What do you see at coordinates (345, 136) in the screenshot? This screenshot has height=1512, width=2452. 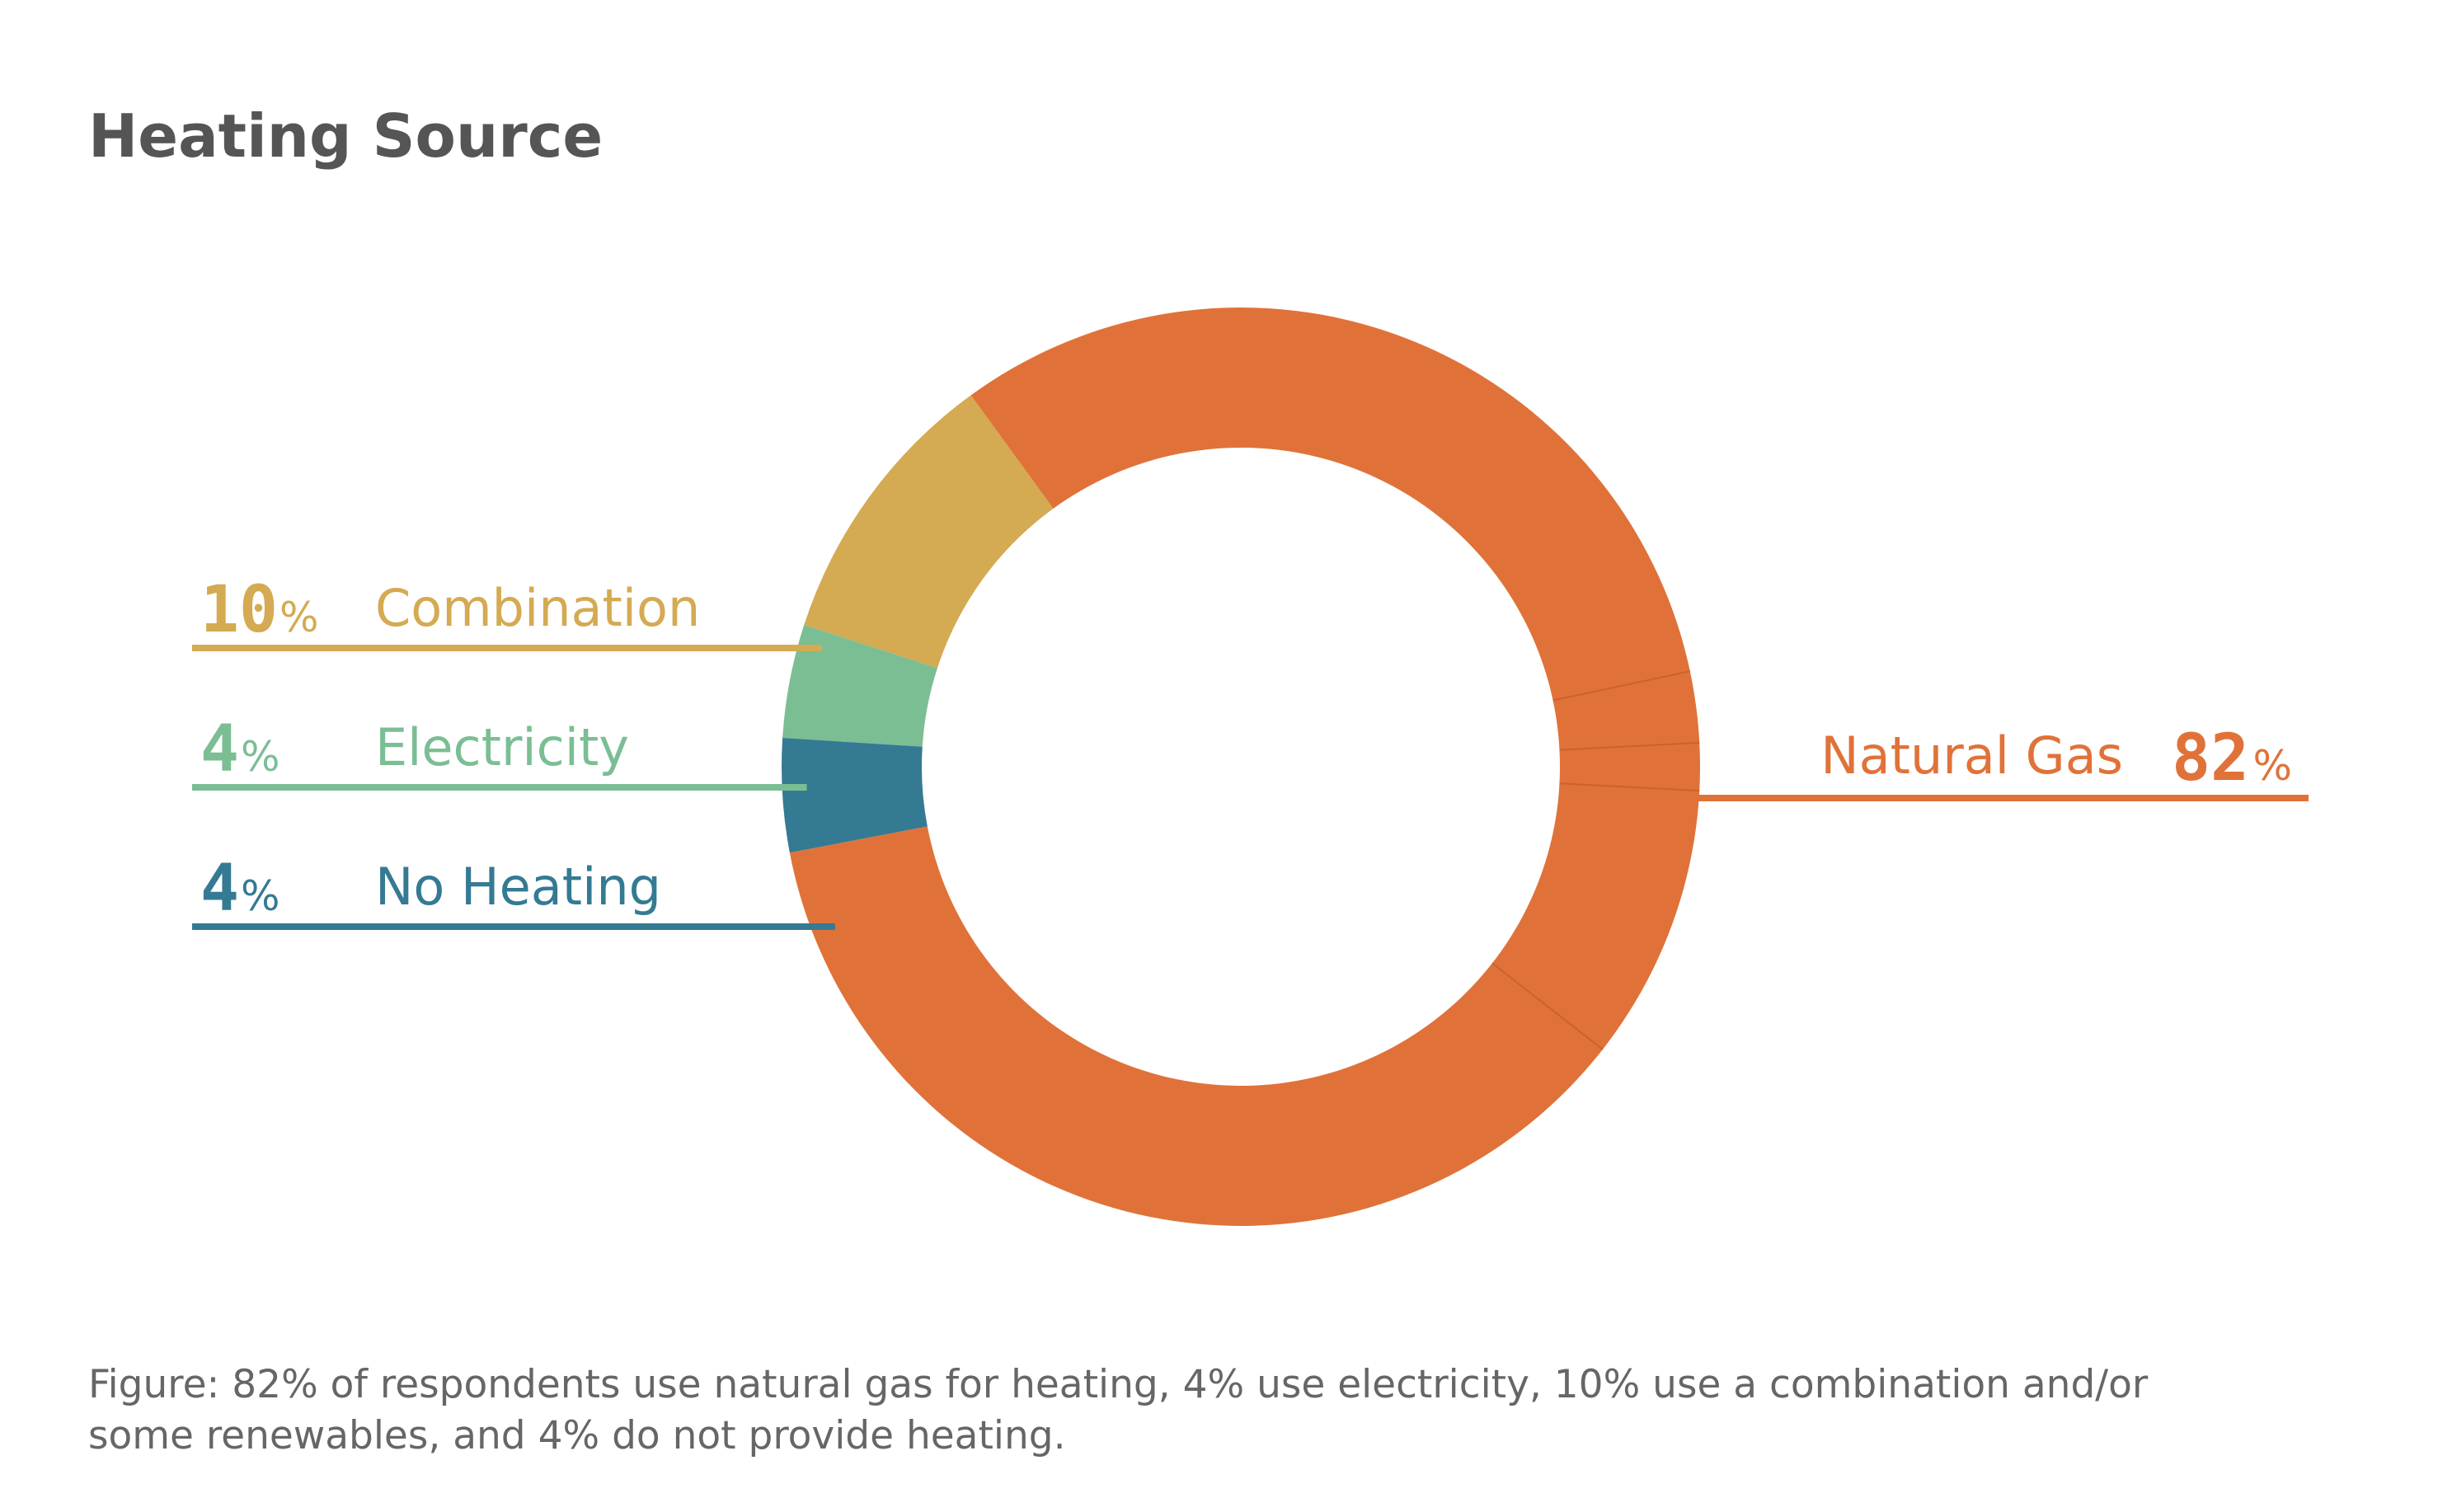 I see `chart-title: Heating Source` at bounding box center [345, 136].